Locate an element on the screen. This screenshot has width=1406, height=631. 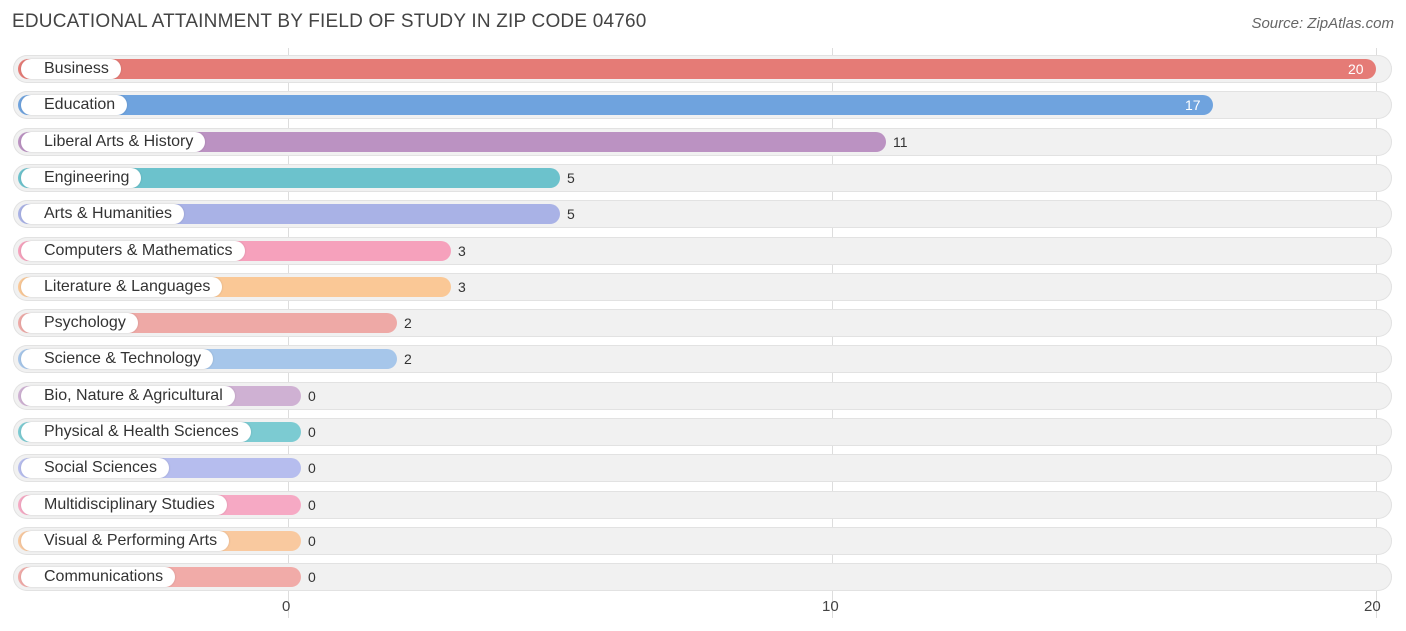
category-label: Computers & Mathematics is located at coordinates (133, 251).